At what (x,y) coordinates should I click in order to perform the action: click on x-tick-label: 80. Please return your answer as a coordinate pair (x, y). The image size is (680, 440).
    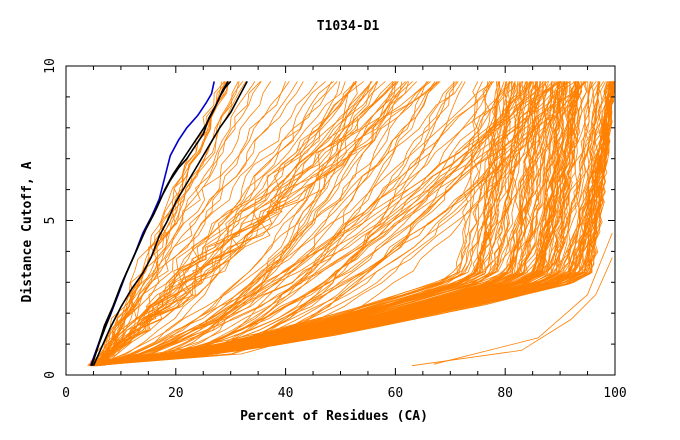
    Looking at the image, I should click on (505, 393).